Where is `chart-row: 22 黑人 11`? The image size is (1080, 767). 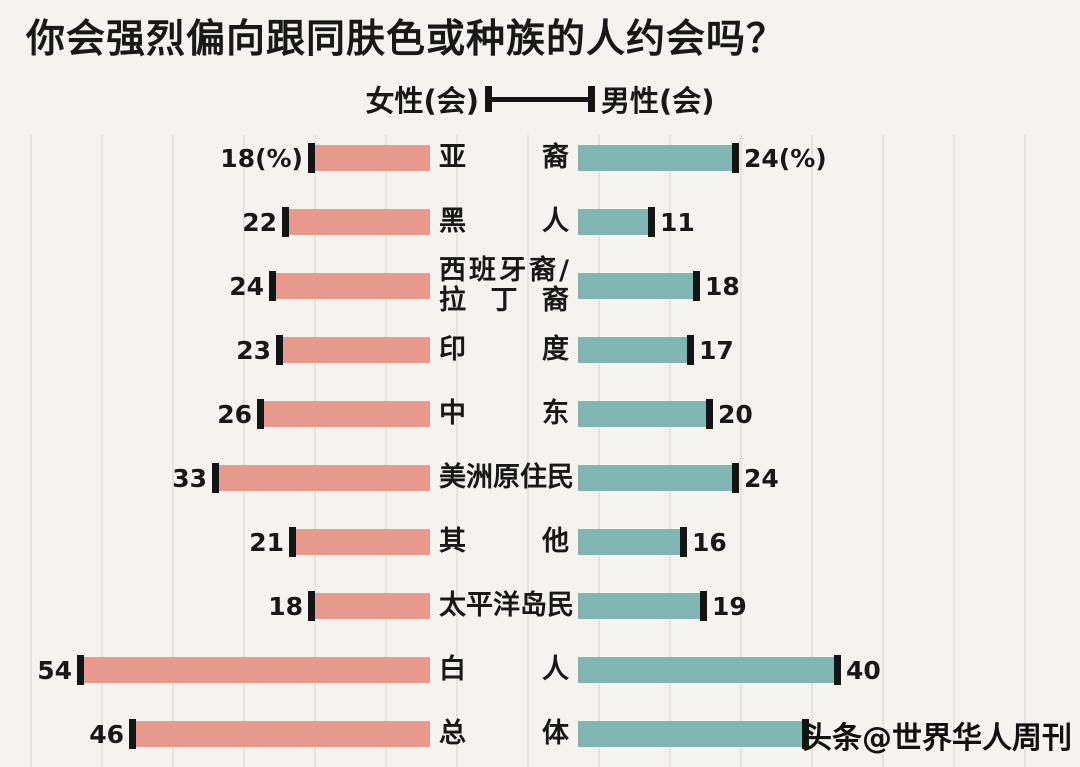 chart-row: 22 黑人 11 is located at coordinates (540, 222).